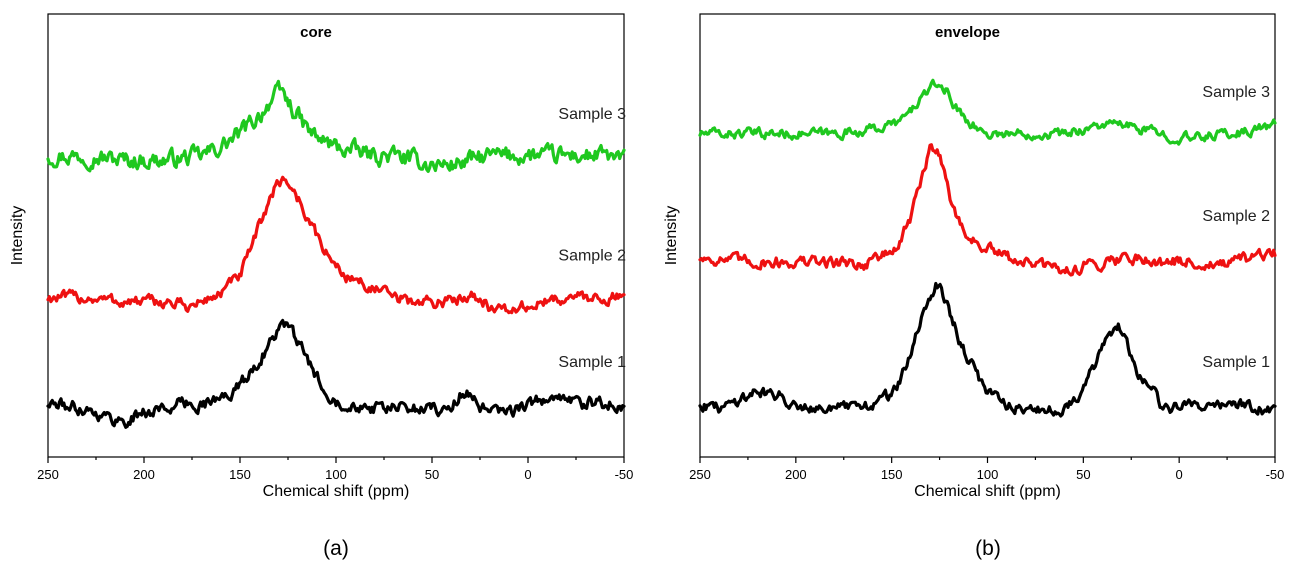 The height and width of the screenshot is (566, 1289). What do you see at coordinates (316, 32) in the screenshot?
I see `chart-title: core` at bounding box center [316, 32].